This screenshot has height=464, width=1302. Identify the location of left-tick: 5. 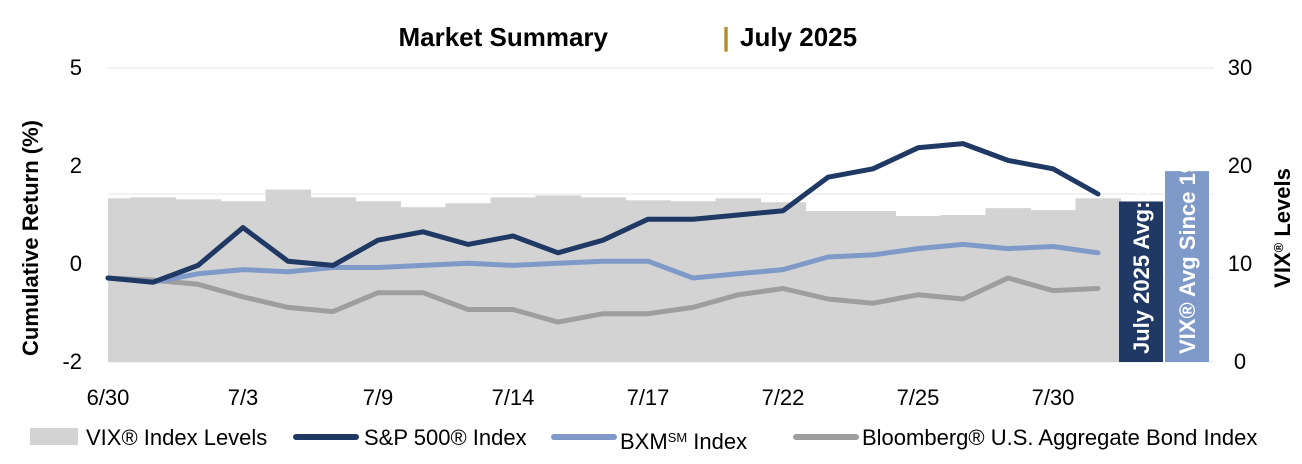
(76, 67).